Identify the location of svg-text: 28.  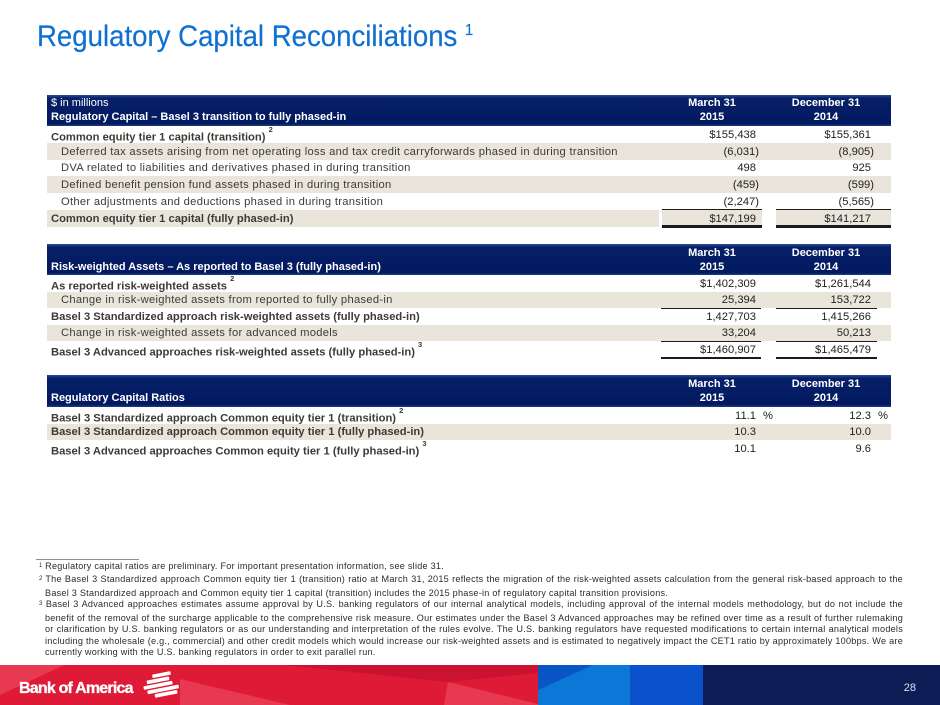
(910, 688).